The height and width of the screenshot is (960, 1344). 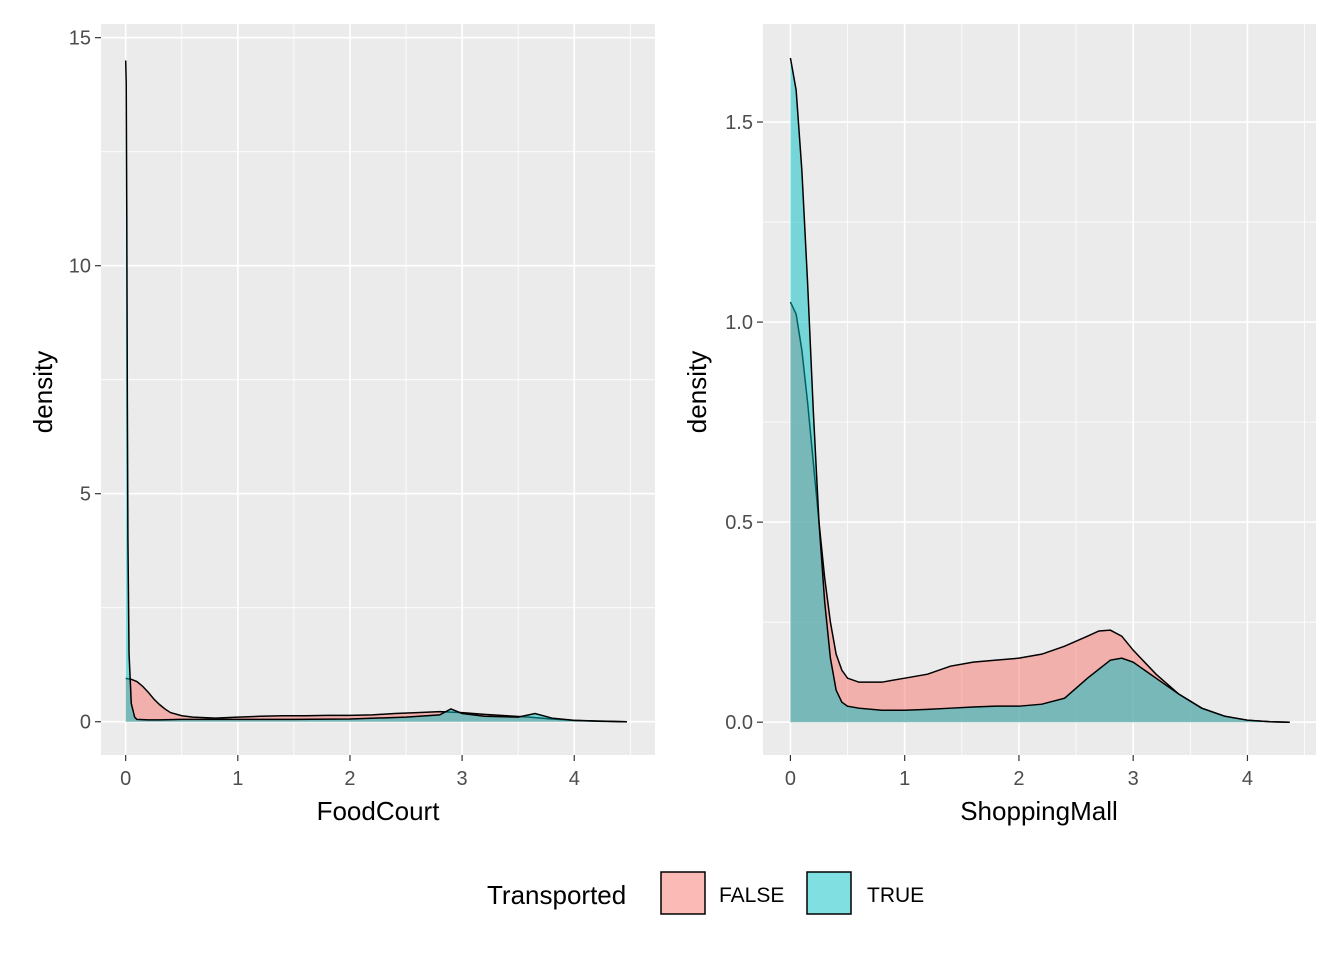 I want to click on density-area-false, so click(x=376, y=700).